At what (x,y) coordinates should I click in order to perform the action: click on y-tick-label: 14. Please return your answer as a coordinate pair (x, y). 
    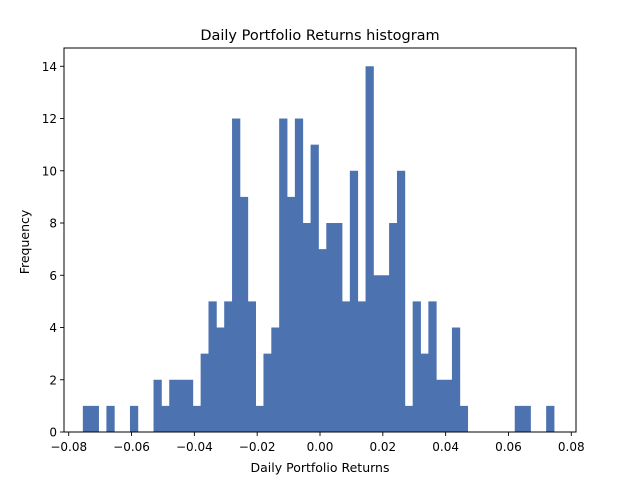
    Looking at the image, I should click on (49, 67).